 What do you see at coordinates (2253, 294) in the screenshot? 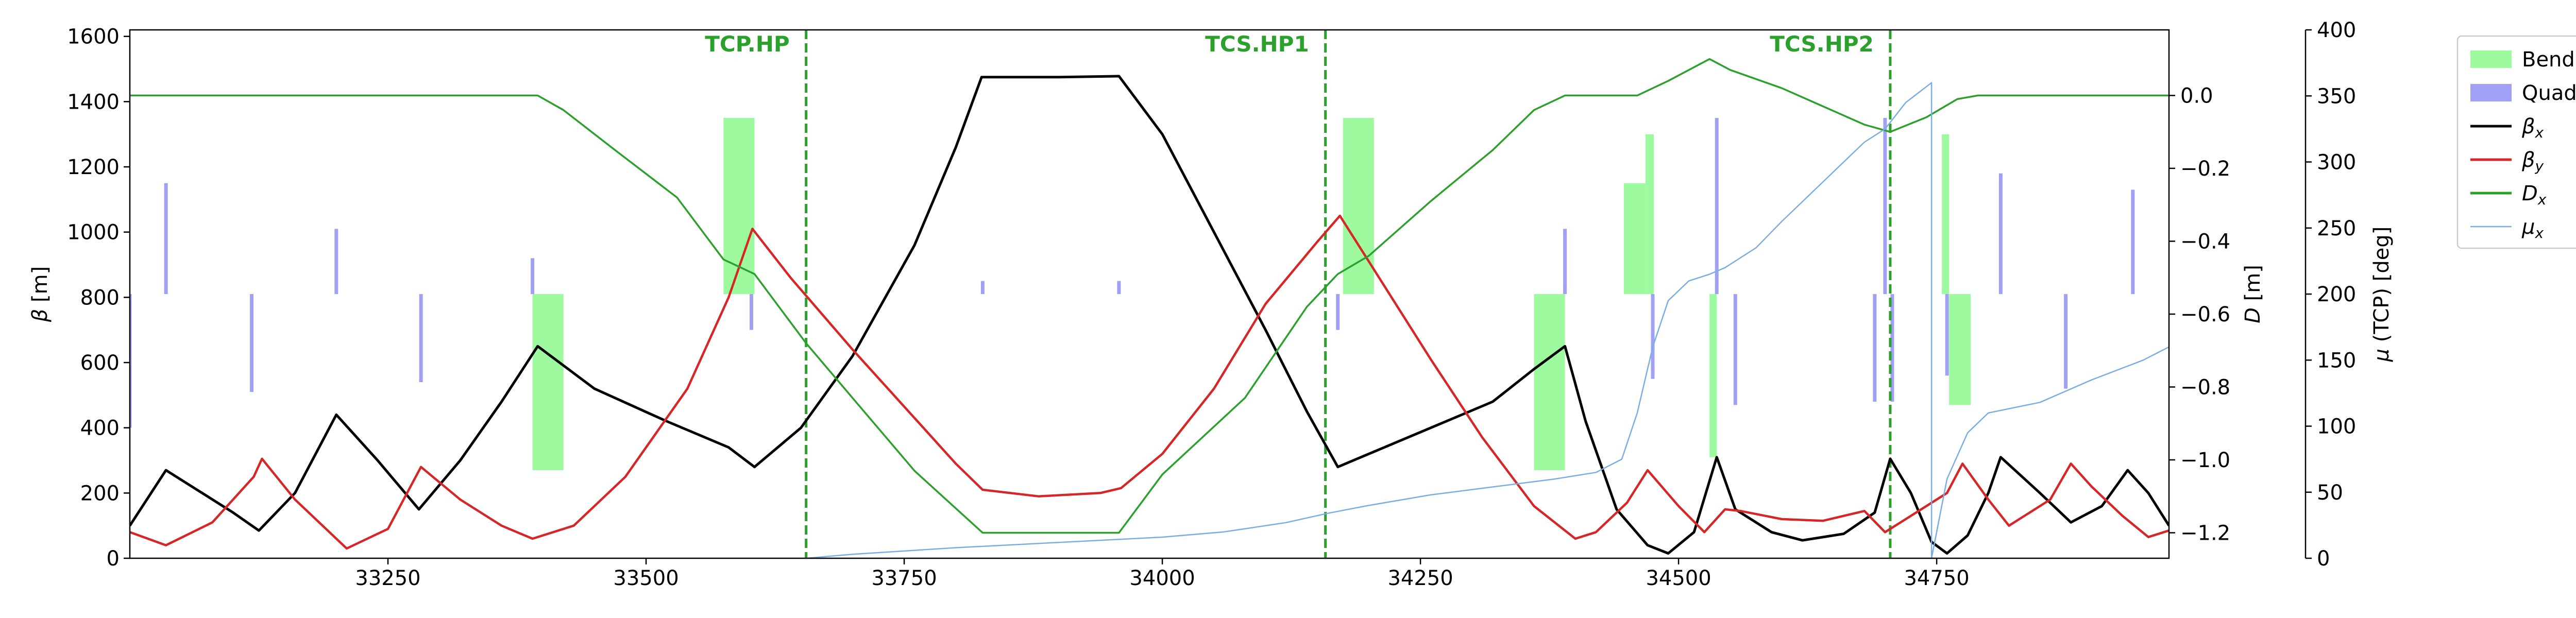
I see `dispersion-axis-label: D [m]` at bounding box center [2253, 294].